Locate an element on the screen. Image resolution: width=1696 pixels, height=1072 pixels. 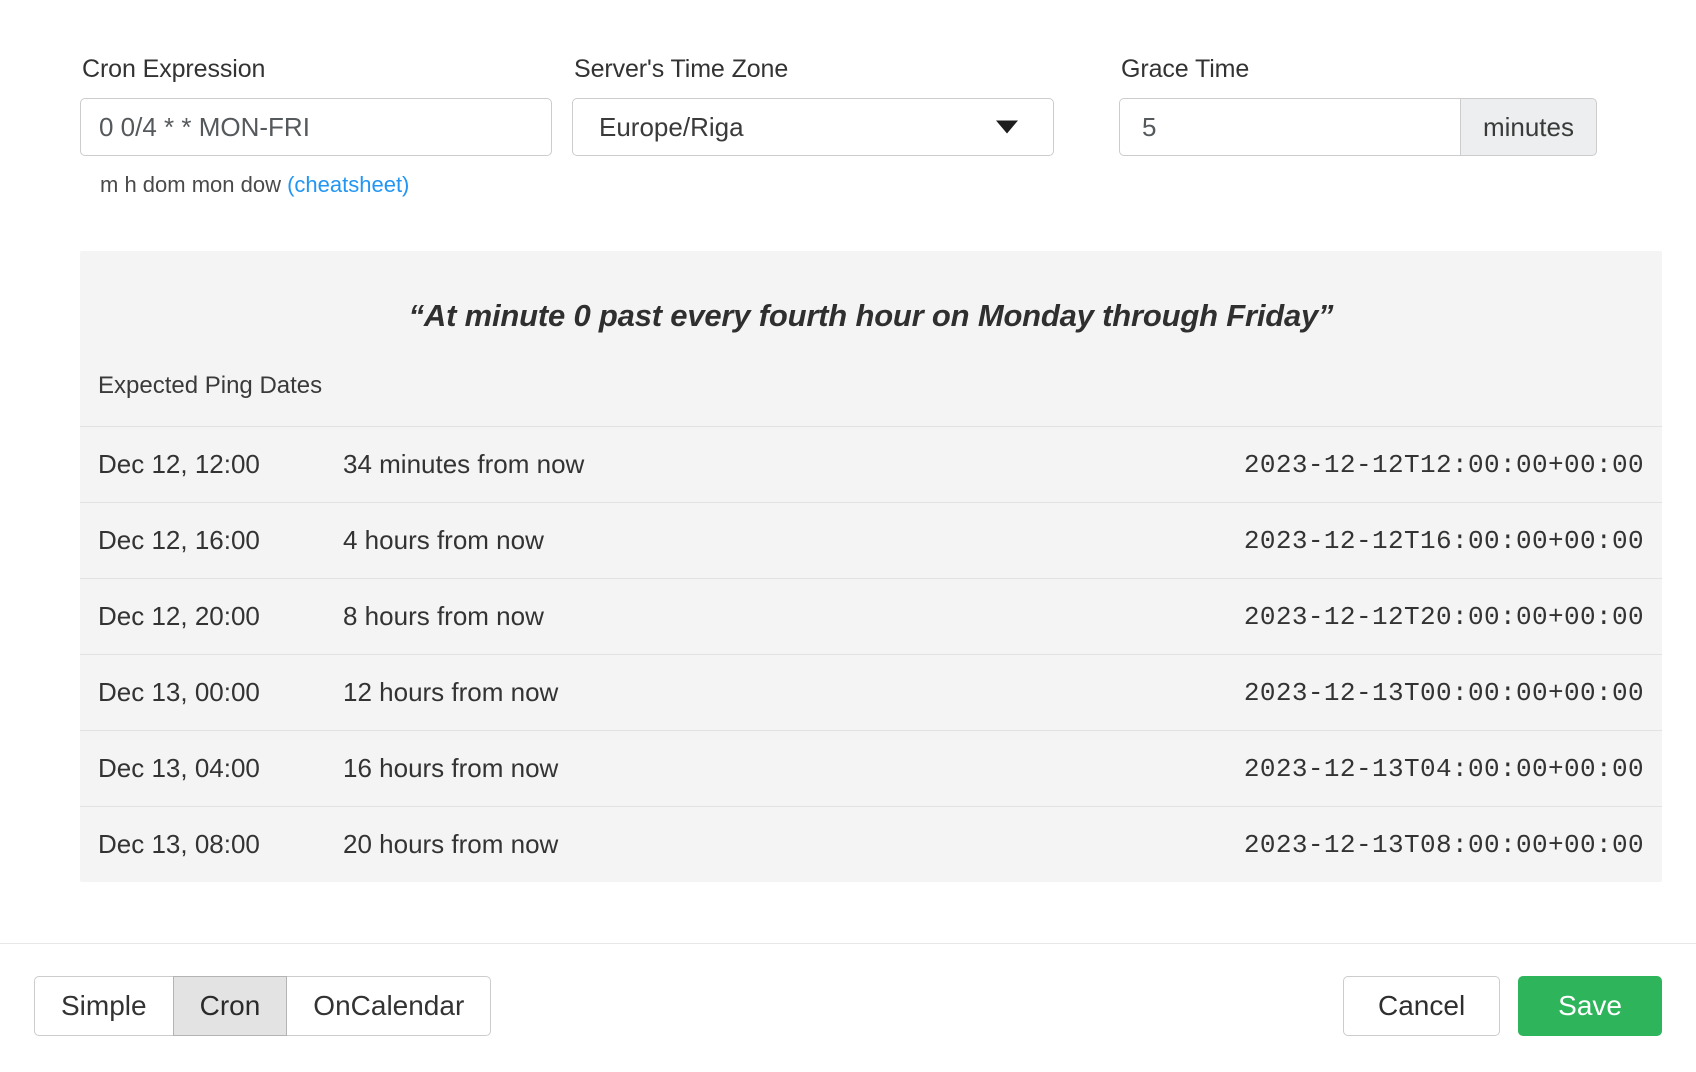
grace-time-unit-addon: minutes is located at coordinates (1528, 127).